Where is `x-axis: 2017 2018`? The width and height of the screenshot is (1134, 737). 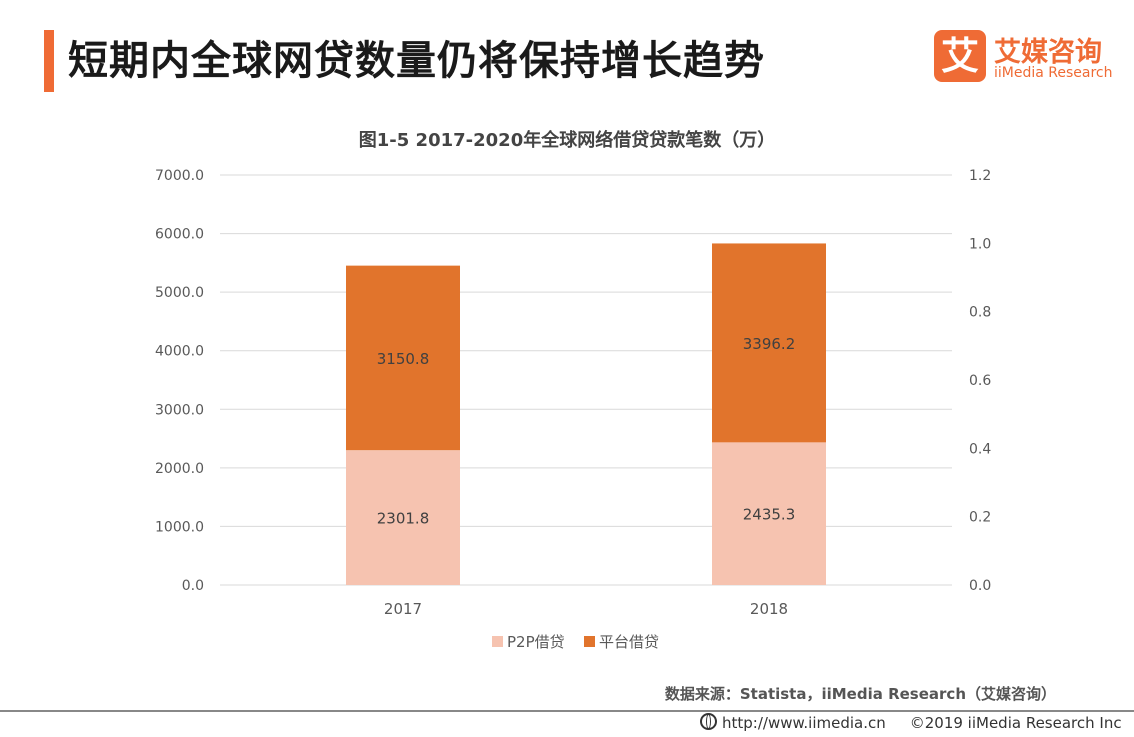
x-axis: 2017 2018 is located at coordinates (586, 609).